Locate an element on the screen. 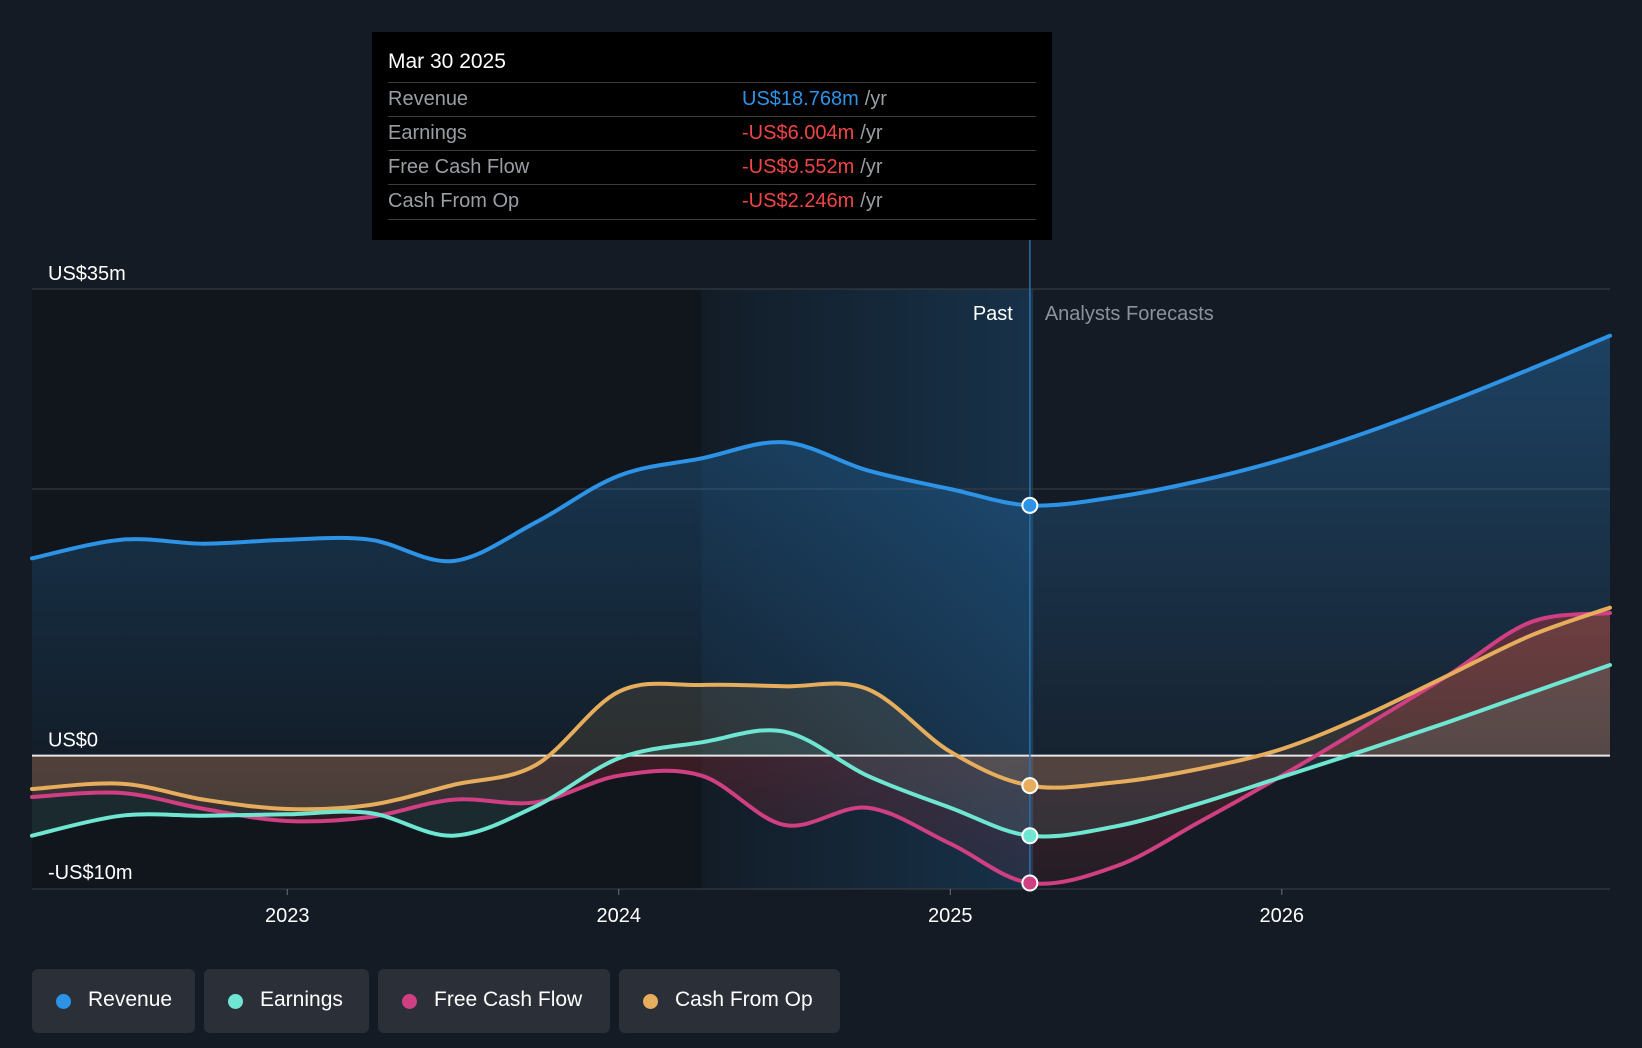 This screenshot has width=1642, height=1048. legend-item-free-cash-flow: Free Cash Flow is located at coordinates (494, 1001).